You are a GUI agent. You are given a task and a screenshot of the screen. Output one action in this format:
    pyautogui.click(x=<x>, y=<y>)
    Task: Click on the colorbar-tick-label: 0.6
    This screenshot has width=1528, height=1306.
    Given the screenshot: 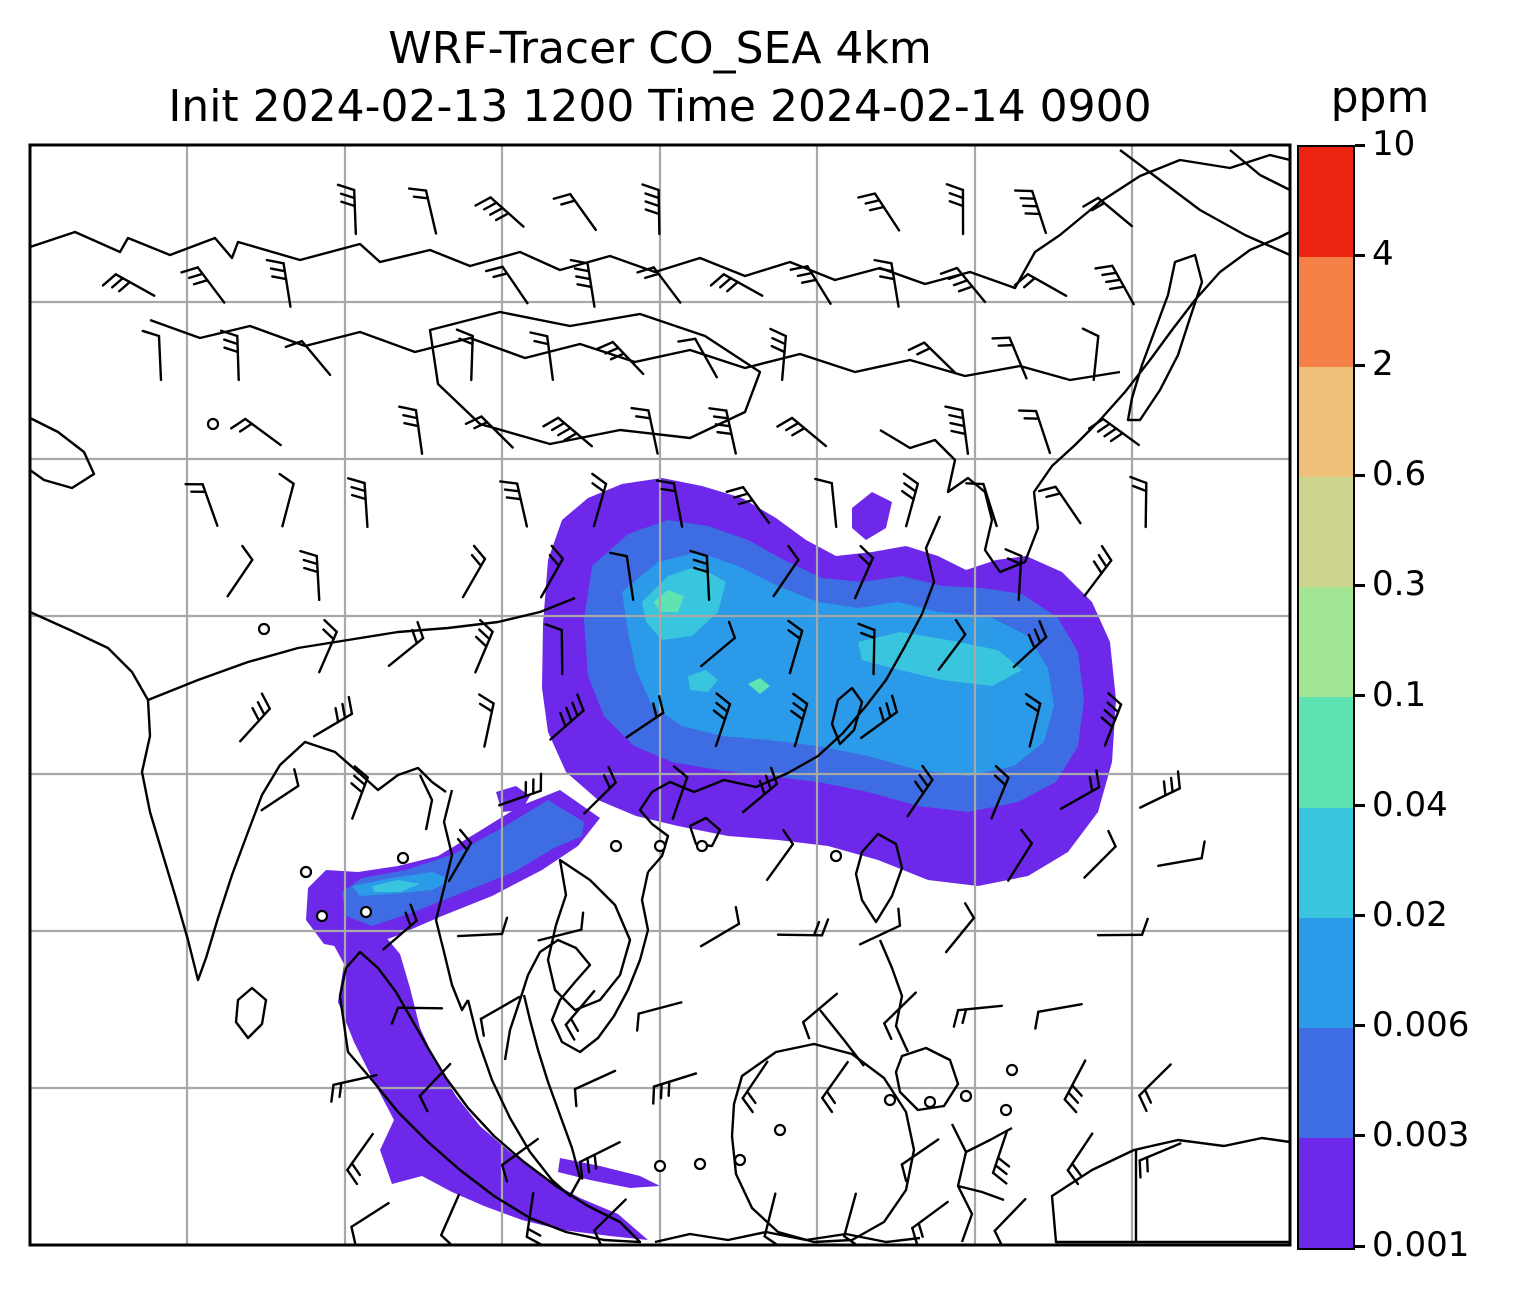 What is the action you would take?
    pyautogui.click(x=1399, y=474)
    